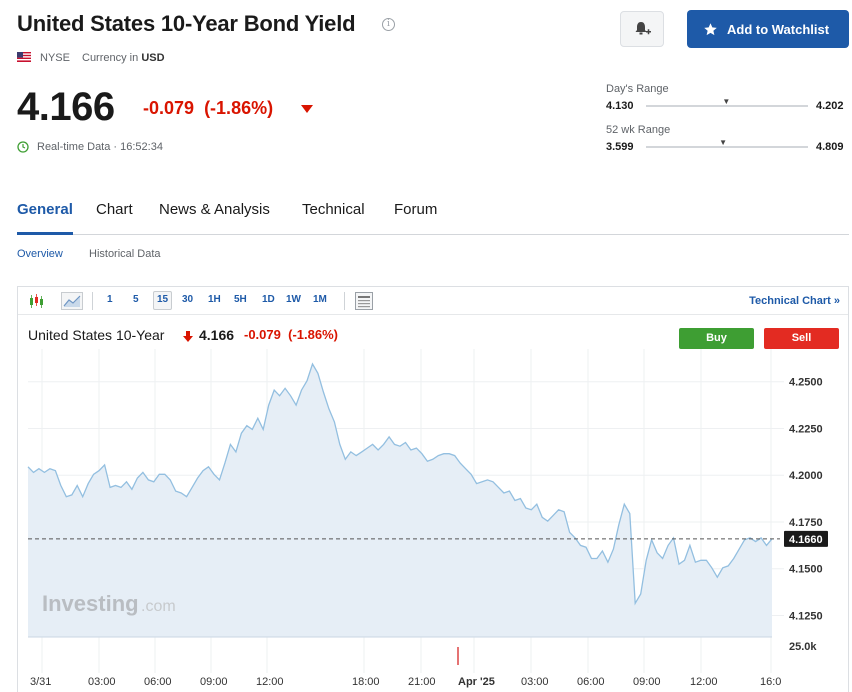 This screenshot has height=692, width=852. What do you see at coordinates (422, 682) in the screenshot?
I see `x-tick-label: 21:00` at bounding box center [422, 682].